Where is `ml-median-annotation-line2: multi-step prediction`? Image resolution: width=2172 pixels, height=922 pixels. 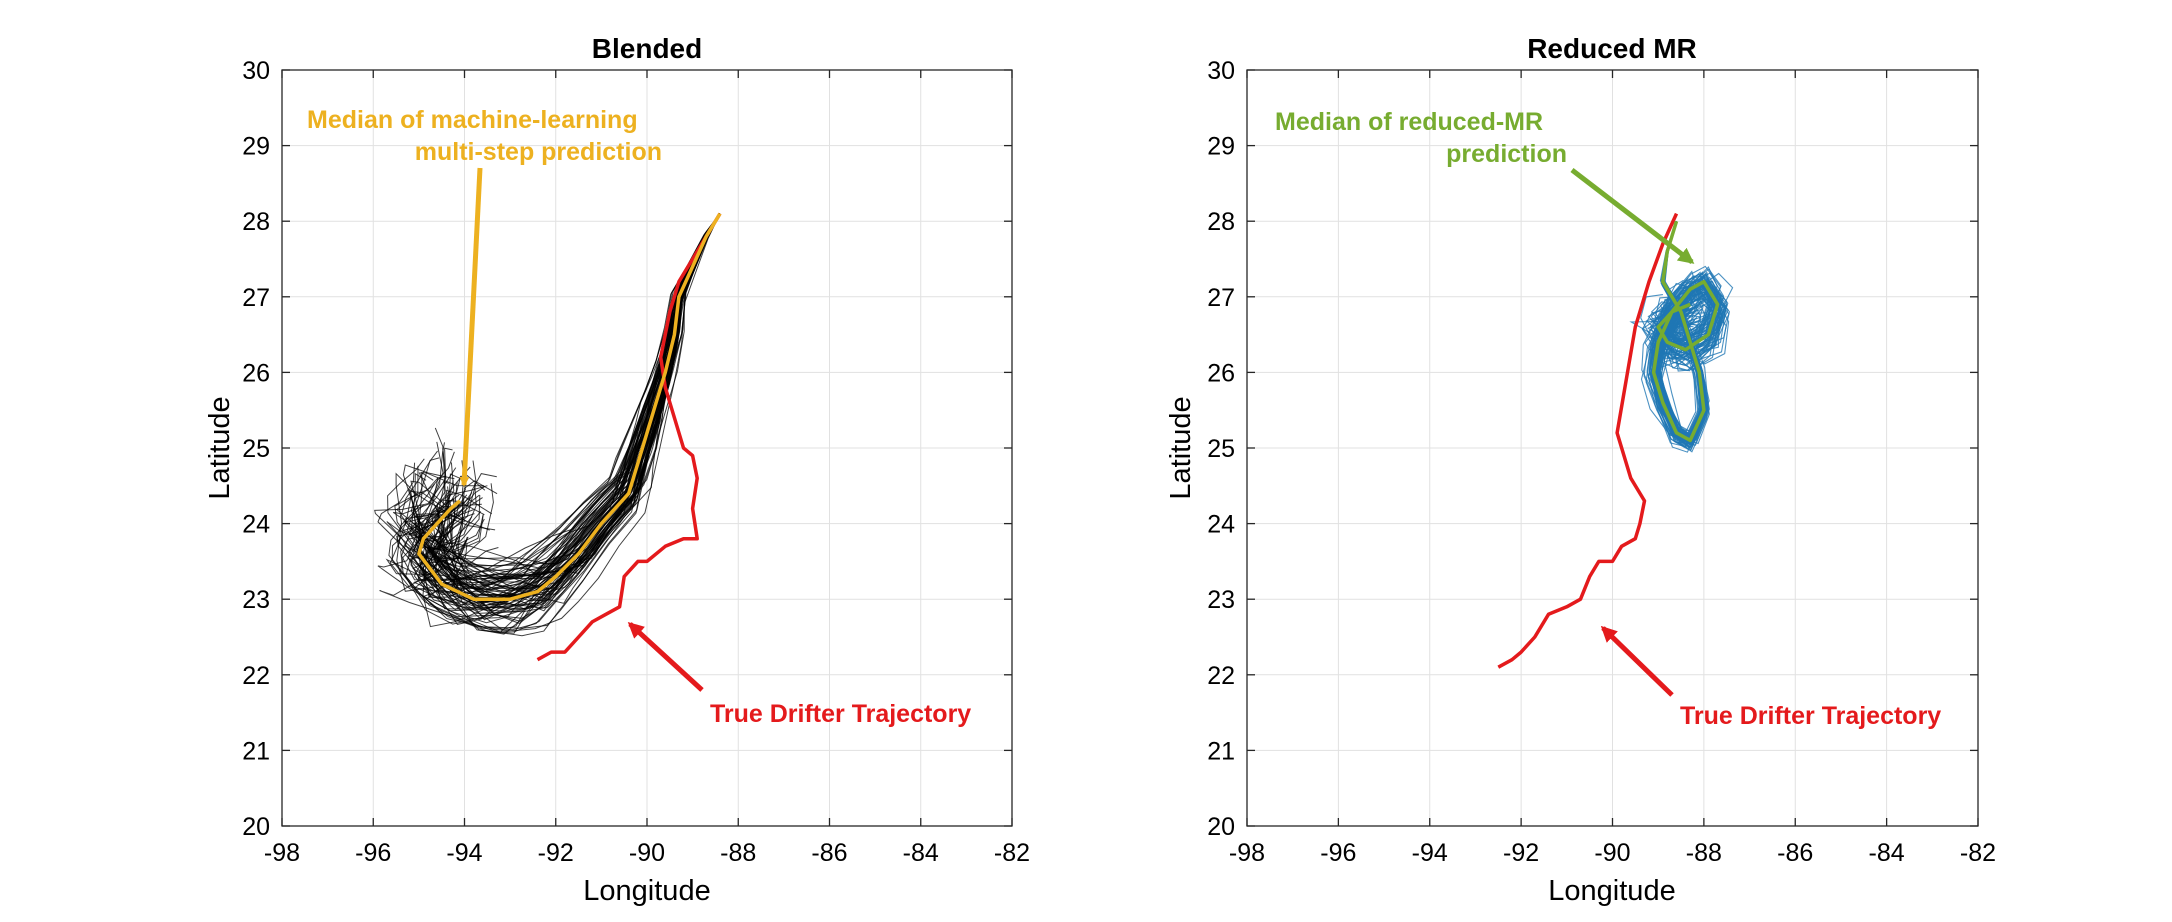
ml-median-annotation-line2: multi-step prediction is located at coordinates (538, 152).